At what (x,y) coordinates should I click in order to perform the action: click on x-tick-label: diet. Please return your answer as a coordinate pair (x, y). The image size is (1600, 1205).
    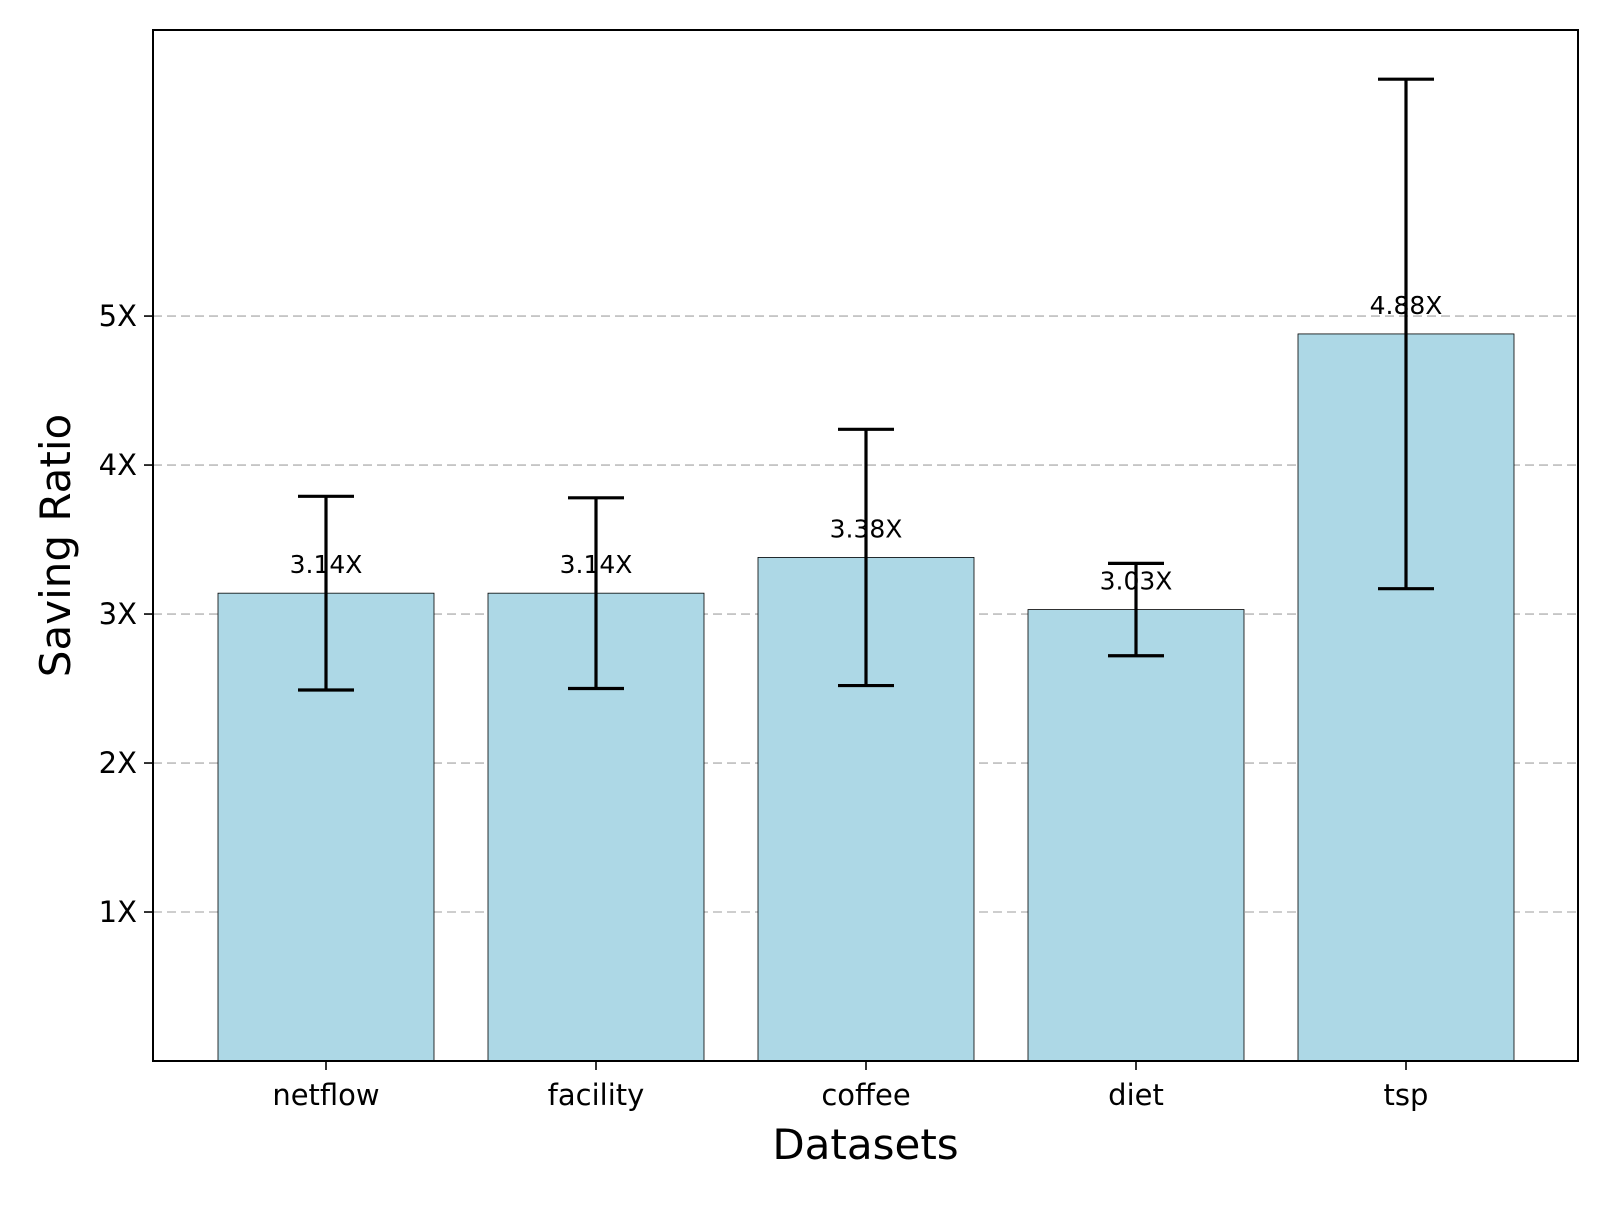
    Looking at the image, I should click on (1136, 1095).